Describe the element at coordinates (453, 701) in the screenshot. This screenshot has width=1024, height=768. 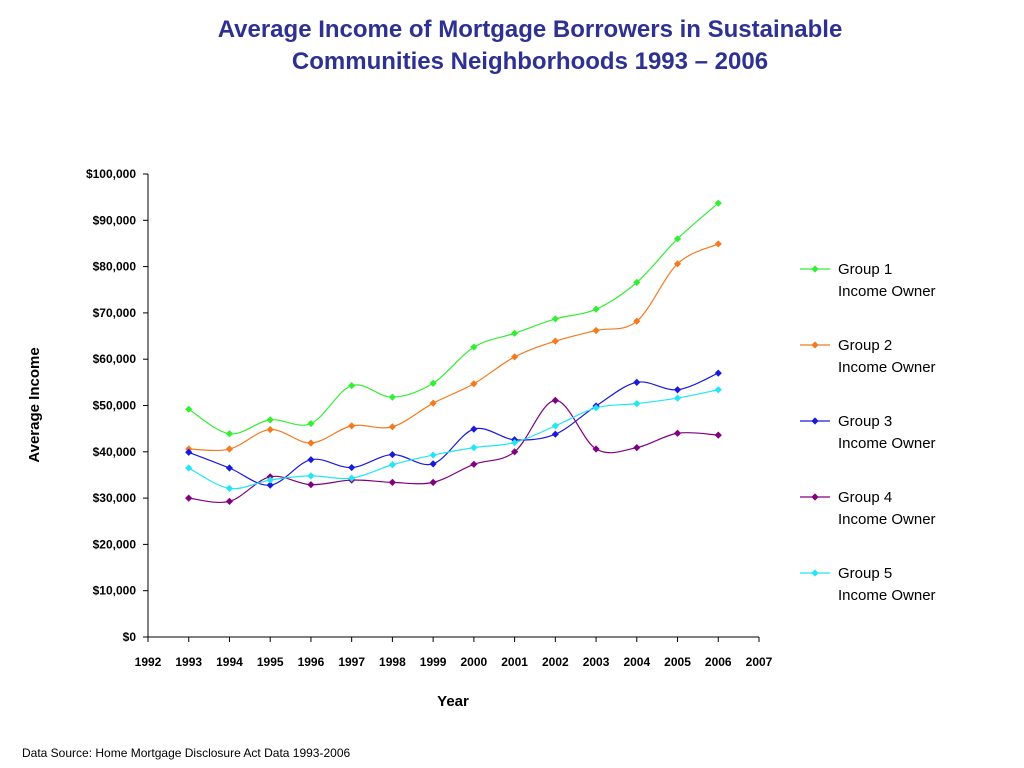
I see `x-axis-title: Year` at that location.